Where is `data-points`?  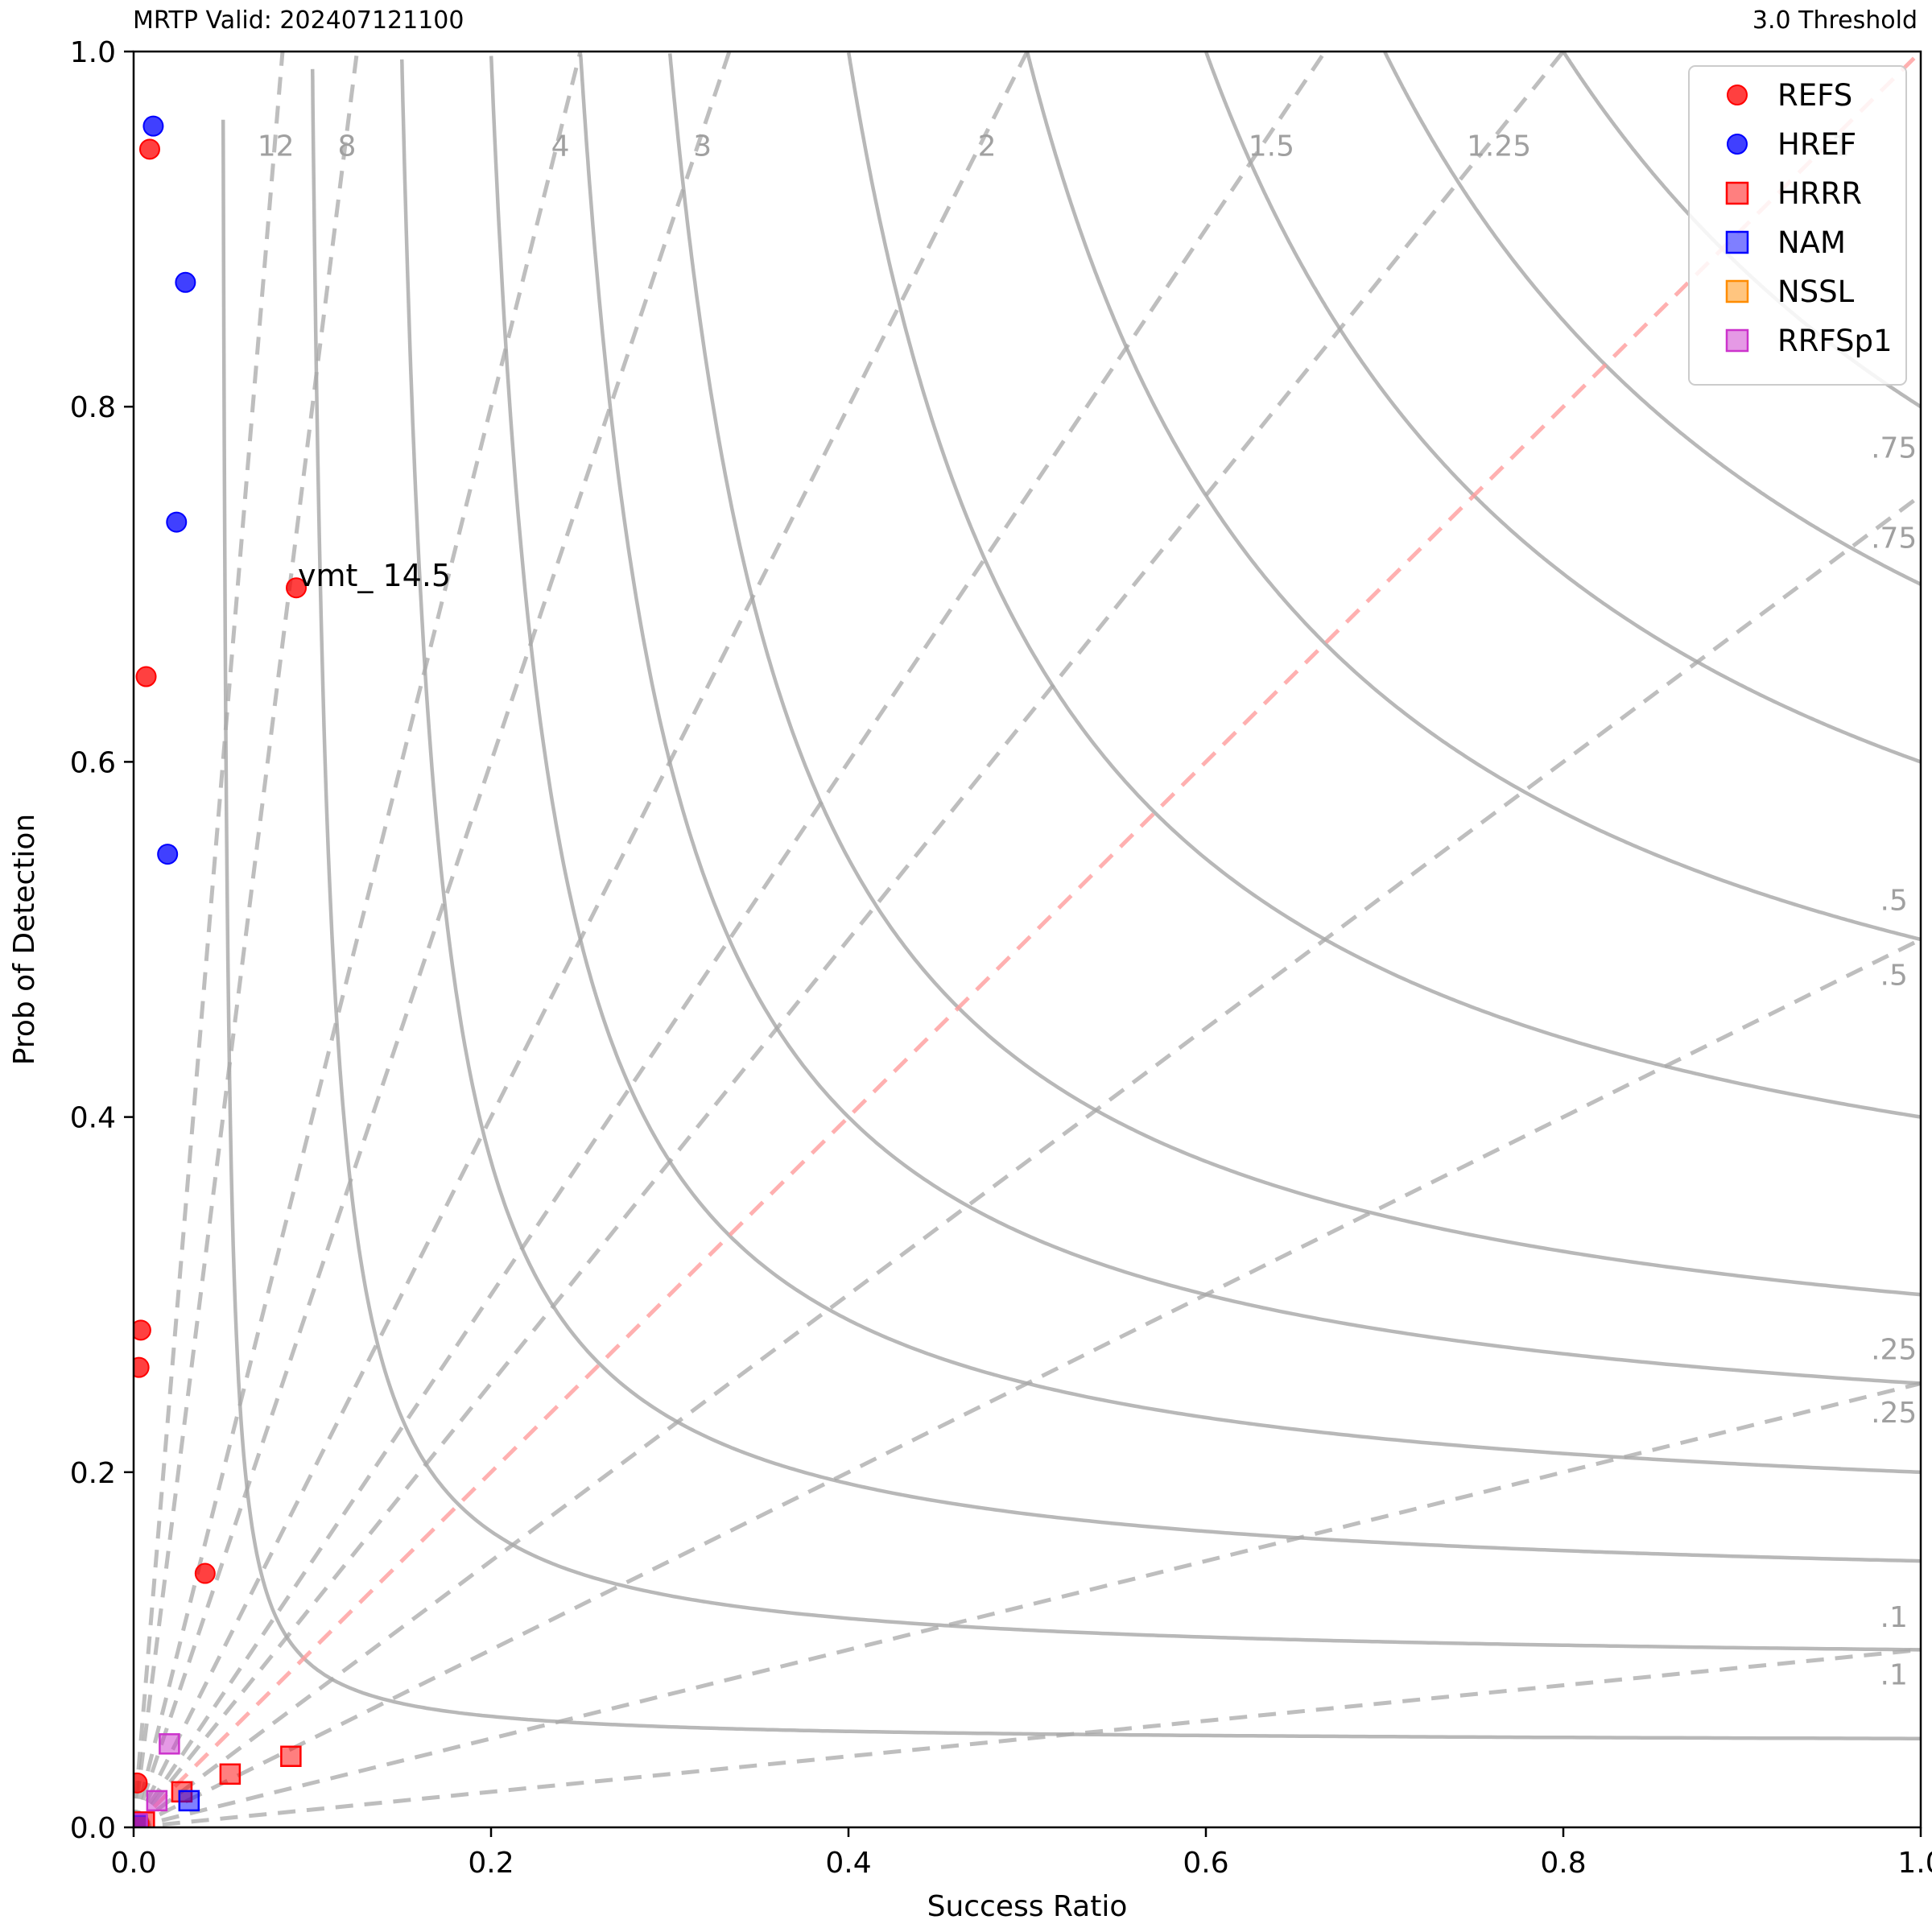
data-points is located at coordinates (221, 971).